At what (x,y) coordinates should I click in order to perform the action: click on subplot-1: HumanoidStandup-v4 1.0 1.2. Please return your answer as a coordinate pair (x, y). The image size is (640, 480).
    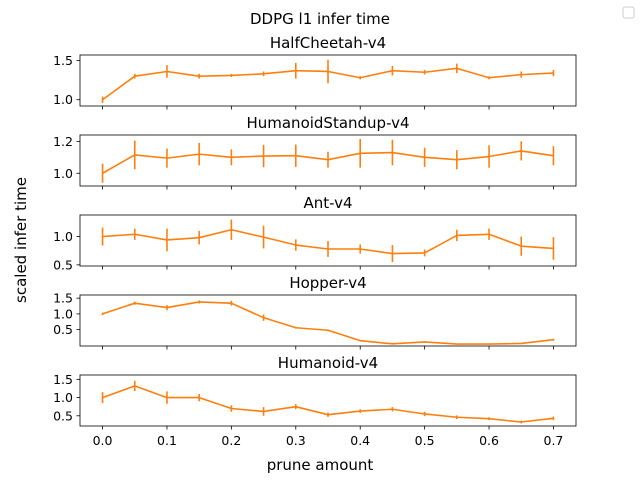
    Looking at the image, I should click on (315, 152).